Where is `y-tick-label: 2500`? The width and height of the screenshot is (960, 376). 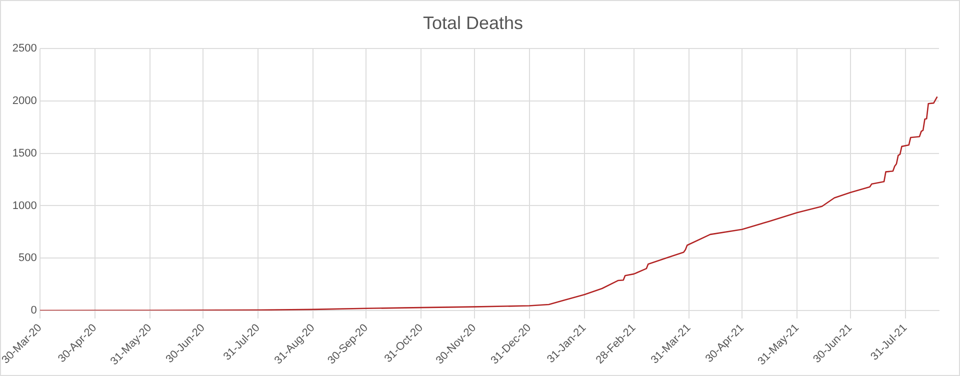 y-tick-label: 2500 is located at coordinates (24, 48).